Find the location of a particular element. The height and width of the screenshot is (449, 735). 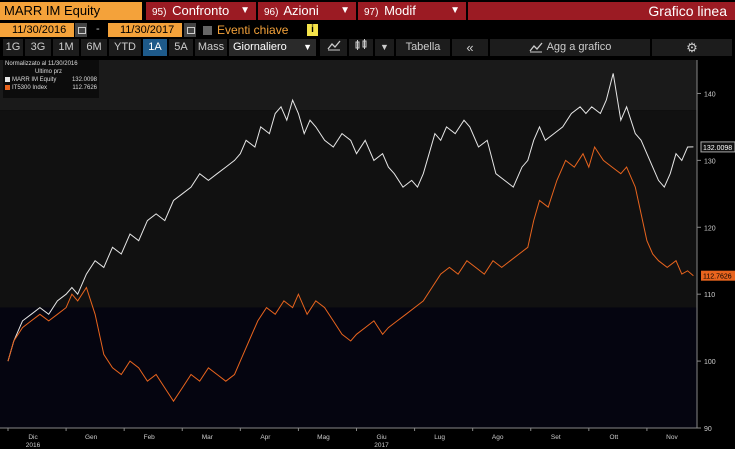

x-tick-label: Apr is located at coordinates (265, 437).